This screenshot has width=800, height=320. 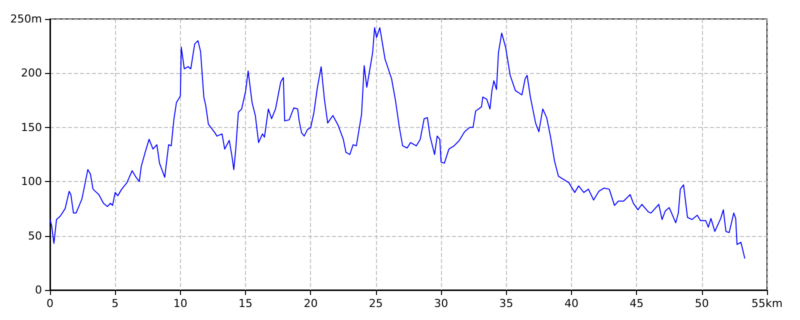 What do you see at coordinates (180, 303) in the screenshot?
I see `x-tick-label: 10` at bounding box center [180, 303].